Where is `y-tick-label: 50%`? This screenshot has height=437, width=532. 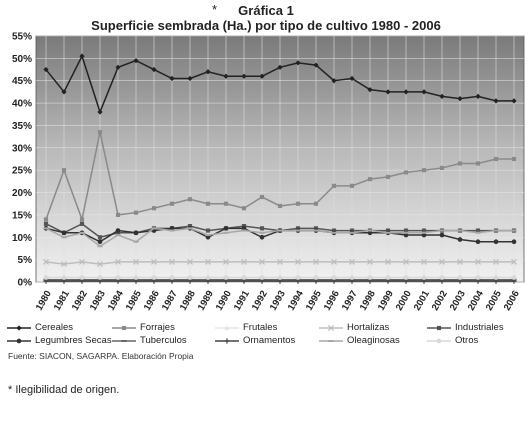
y-tick-label: 50% is located at coordinates (22, 59).